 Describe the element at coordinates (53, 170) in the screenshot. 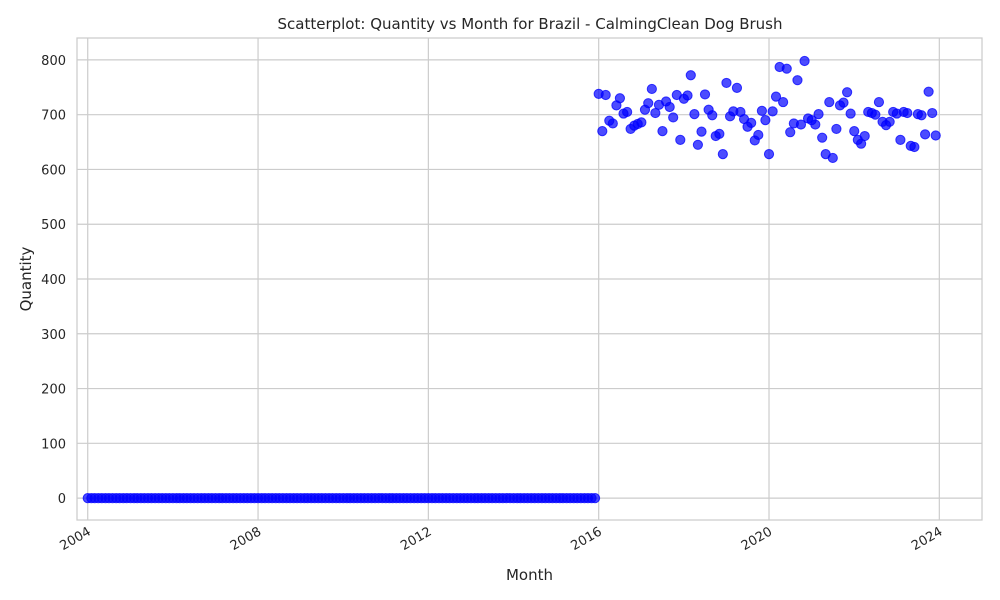

I see `y-tick-label: 600` at that location.